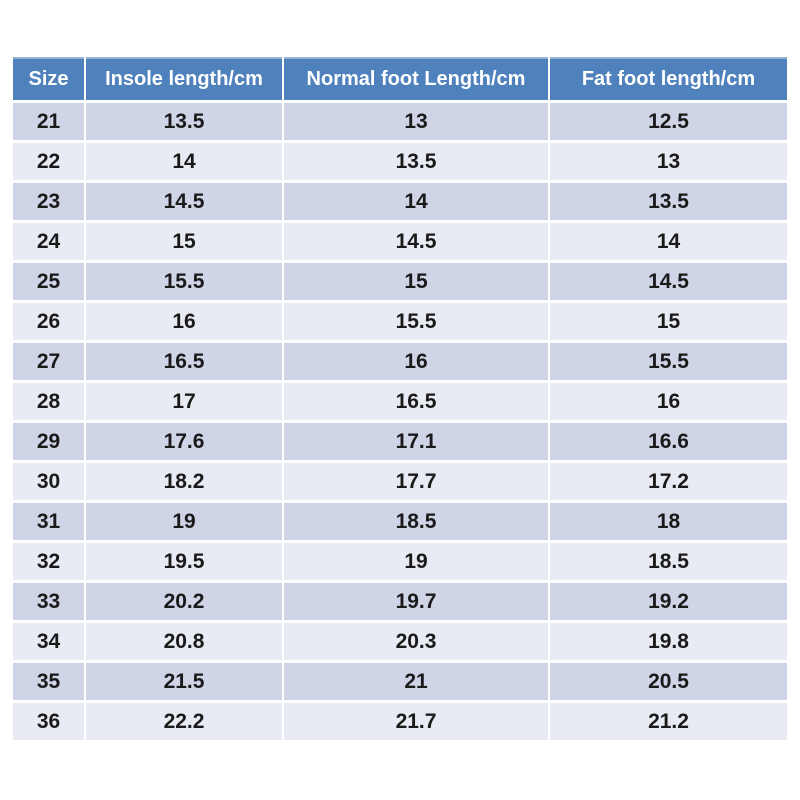 The image size is (800, 800). I want to click on size-cell: 35, so click(49, 682).